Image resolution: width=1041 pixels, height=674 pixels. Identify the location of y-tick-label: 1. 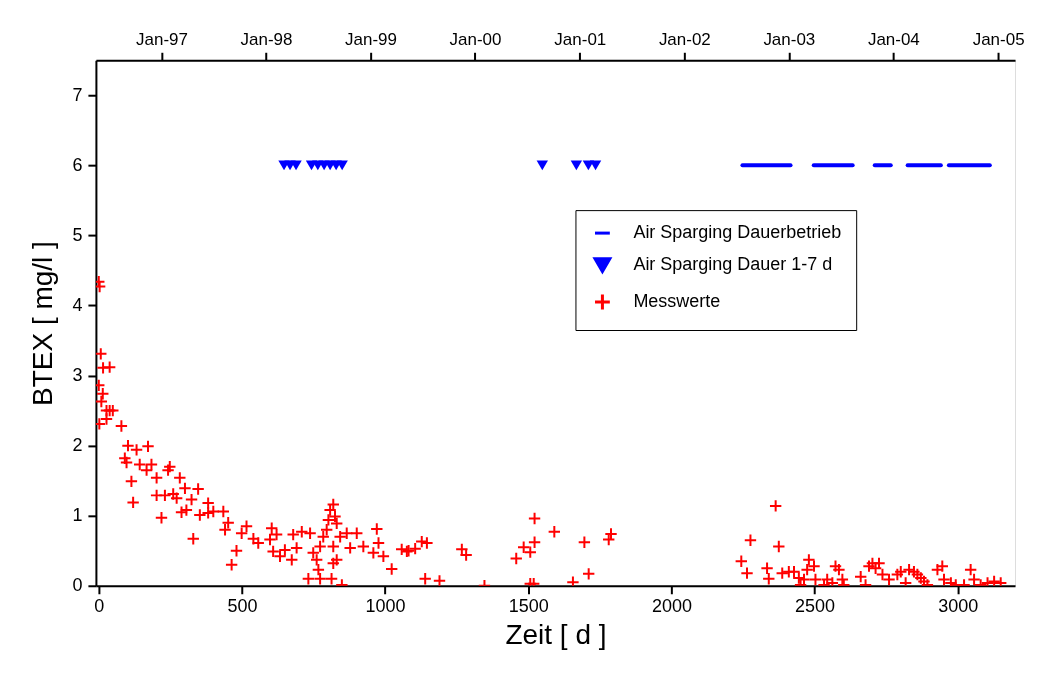
(77, 515).